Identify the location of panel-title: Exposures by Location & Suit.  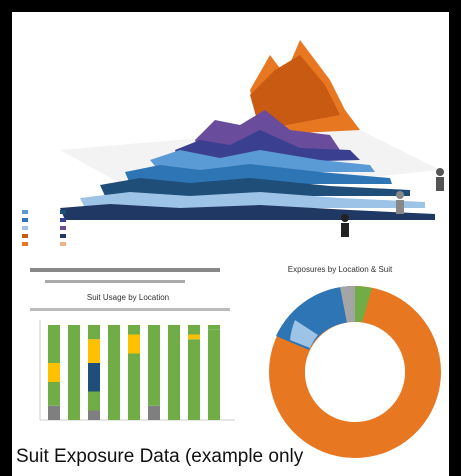
(340, 269).